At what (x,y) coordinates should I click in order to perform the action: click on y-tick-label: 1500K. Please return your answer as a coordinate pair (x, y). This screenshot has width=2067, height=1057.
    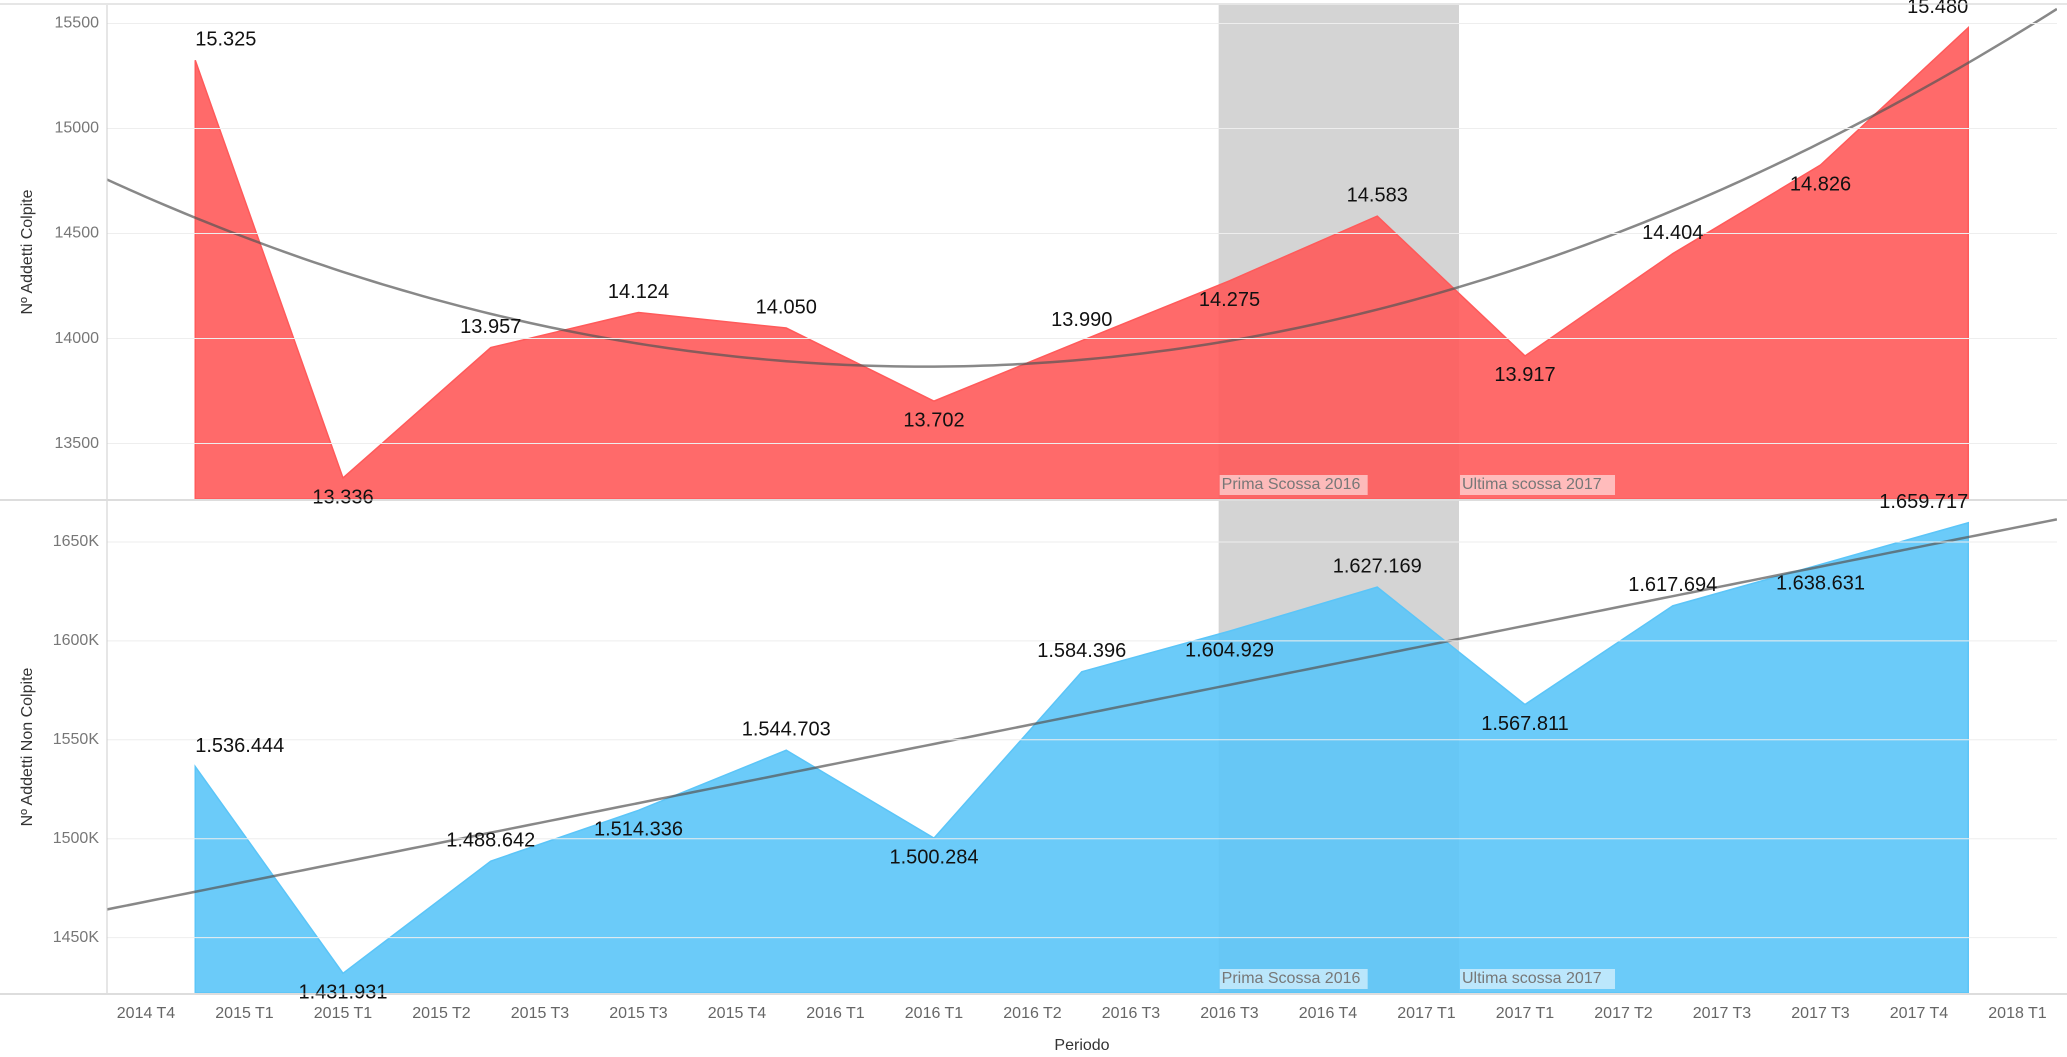
    Looking at the image, I should click on (76, 838).